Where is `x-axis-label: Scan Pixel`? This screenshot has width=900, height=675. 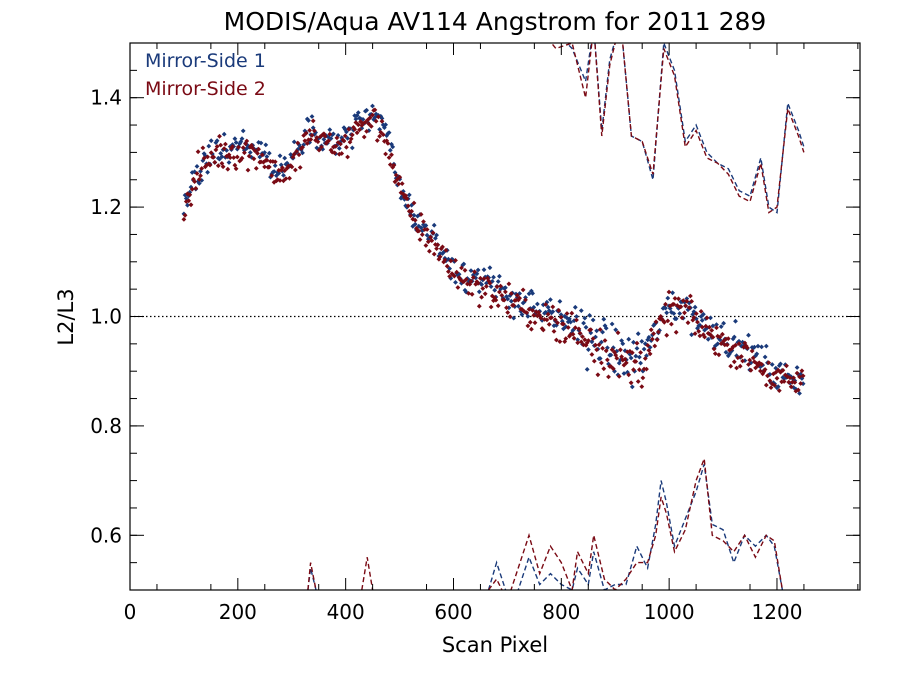
x-axis-label: Scan Pixel is located at coordinates (495, 645).